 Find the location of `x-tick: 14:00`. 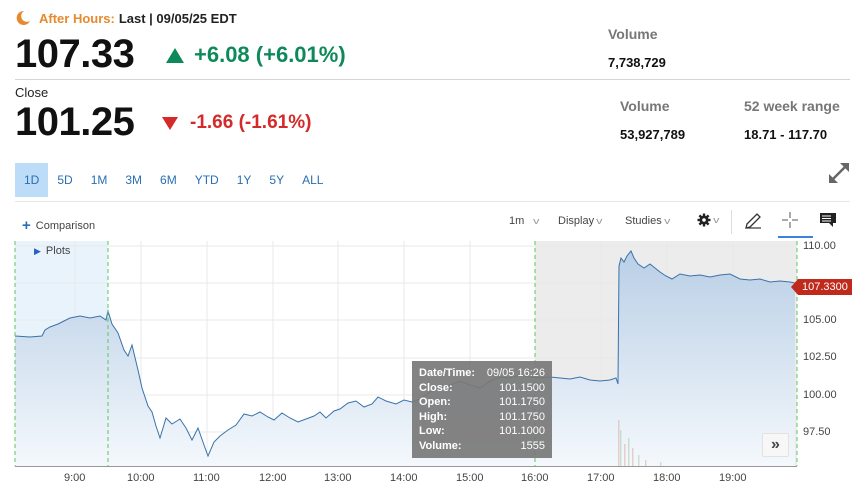

x-tick: 14:00 is located at coordinates (404, 478).